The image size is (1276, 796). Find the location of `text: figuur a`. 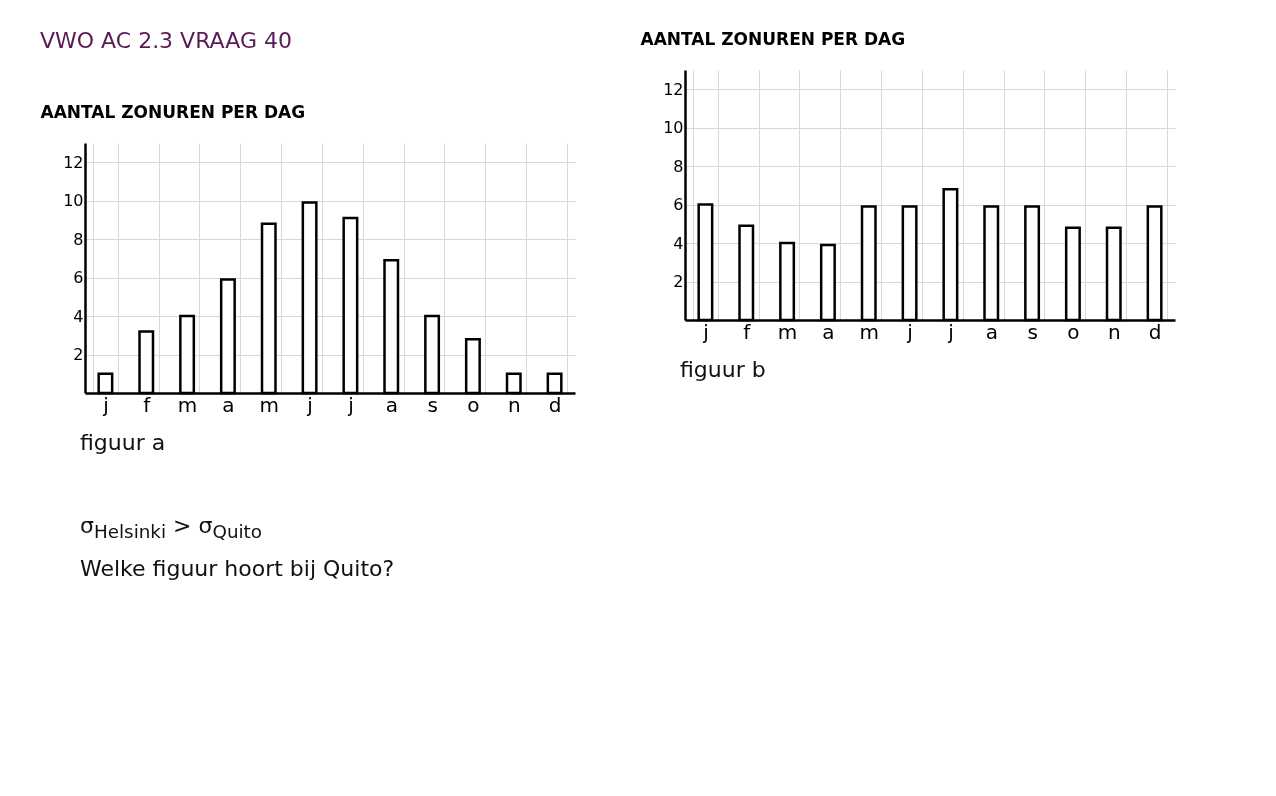

text: figuur a is located at coordinates (123, 443).